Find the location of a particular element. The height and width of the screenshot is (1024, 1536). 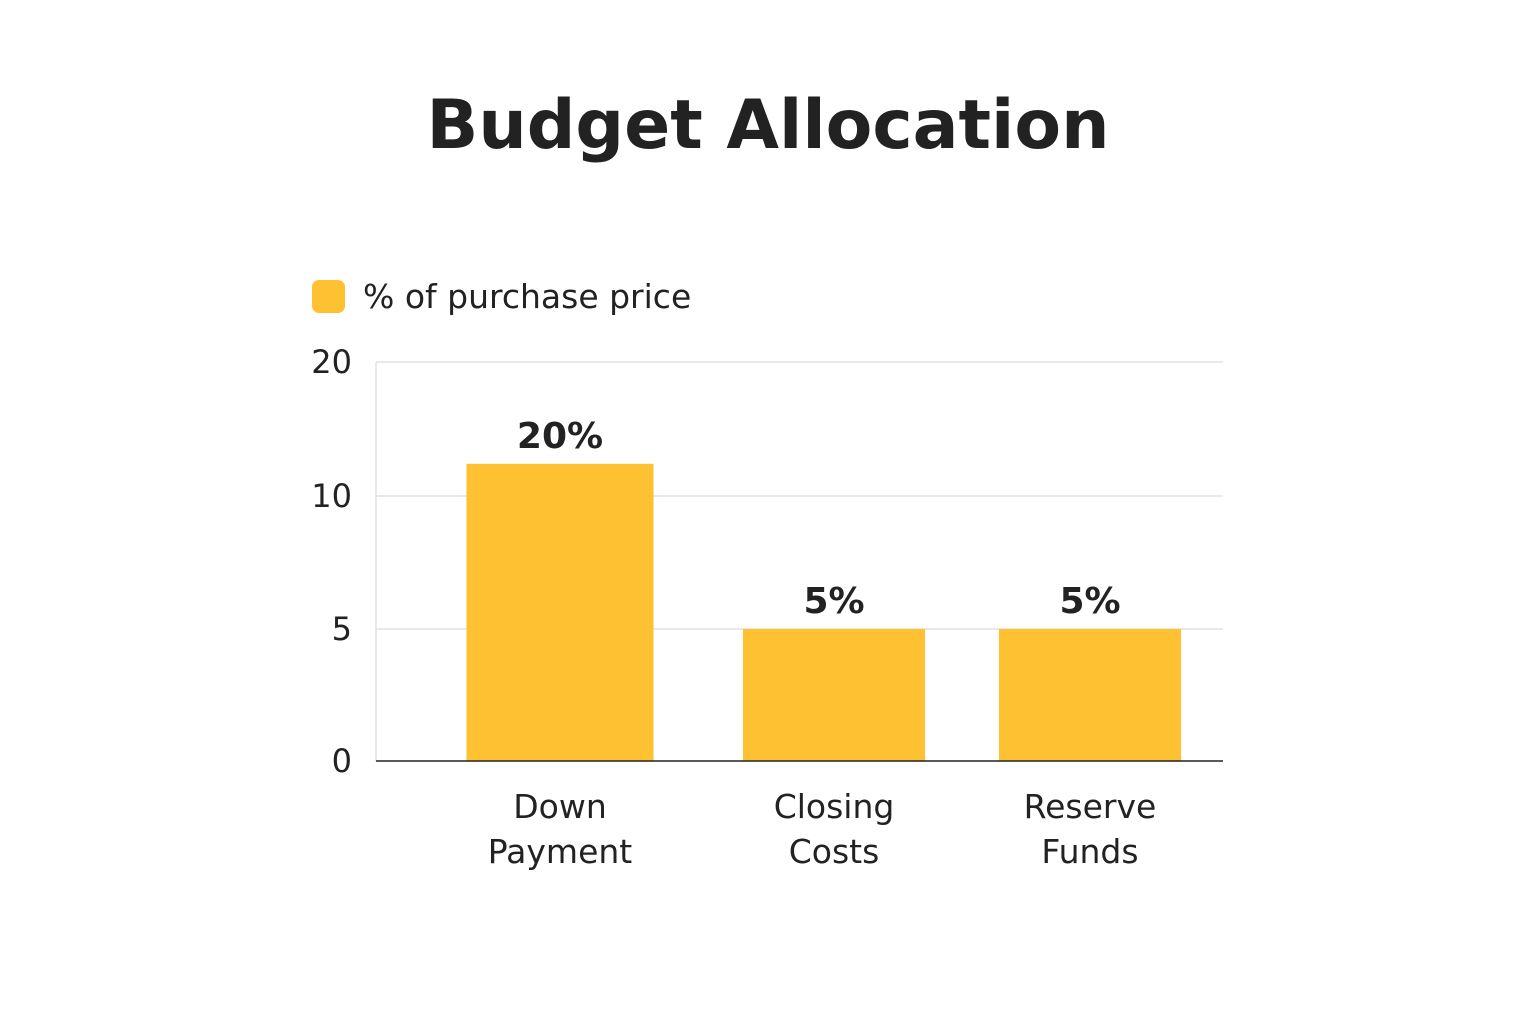

x-category-label: Reserve is located at coordinates (1090, 806).